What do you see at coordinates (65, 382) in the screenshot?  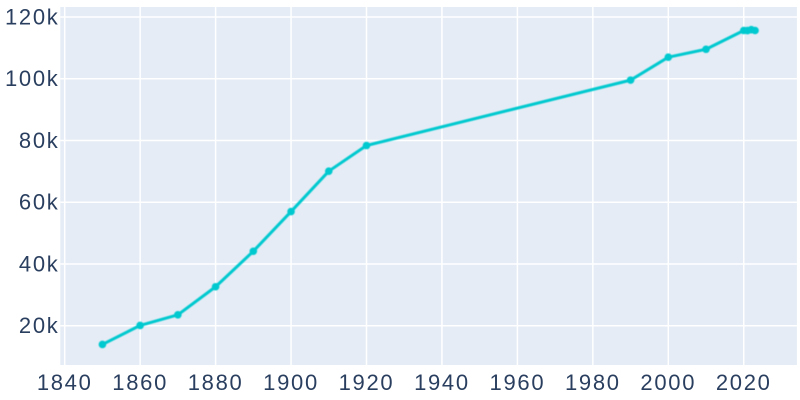 I see `svg-text: 1840` at bounding box center [65, 382].